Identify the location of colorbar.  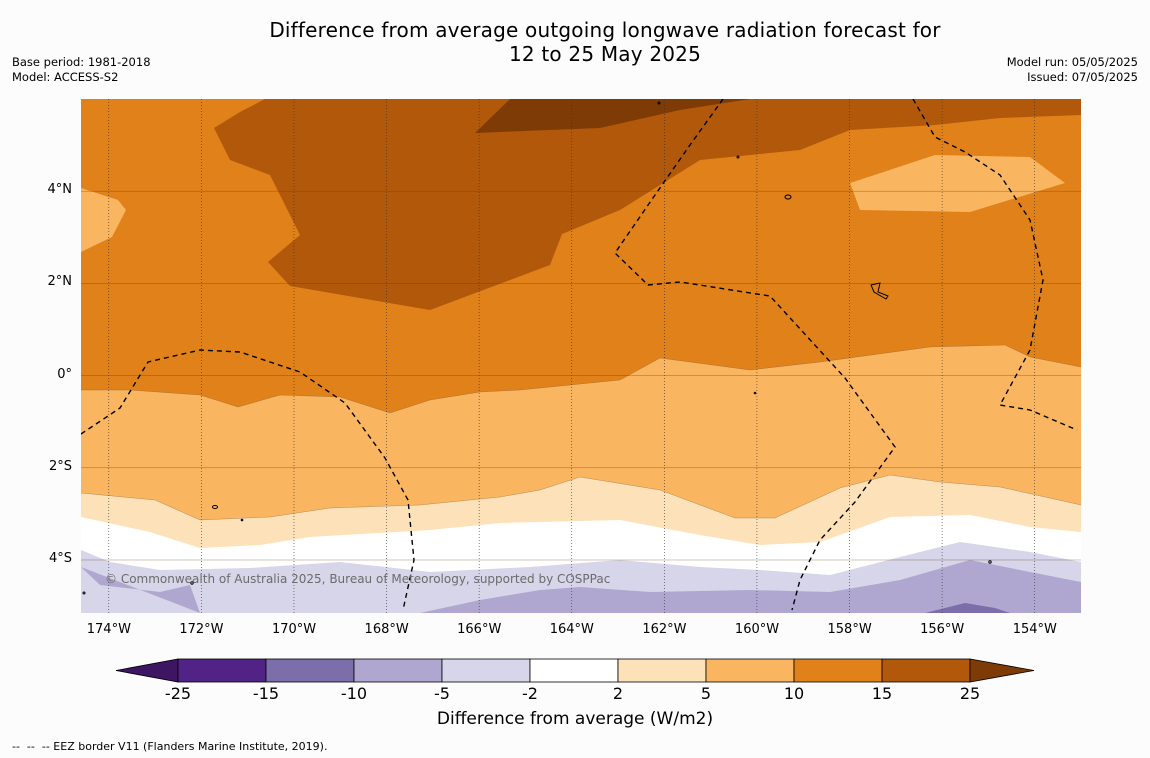
(575, 670).